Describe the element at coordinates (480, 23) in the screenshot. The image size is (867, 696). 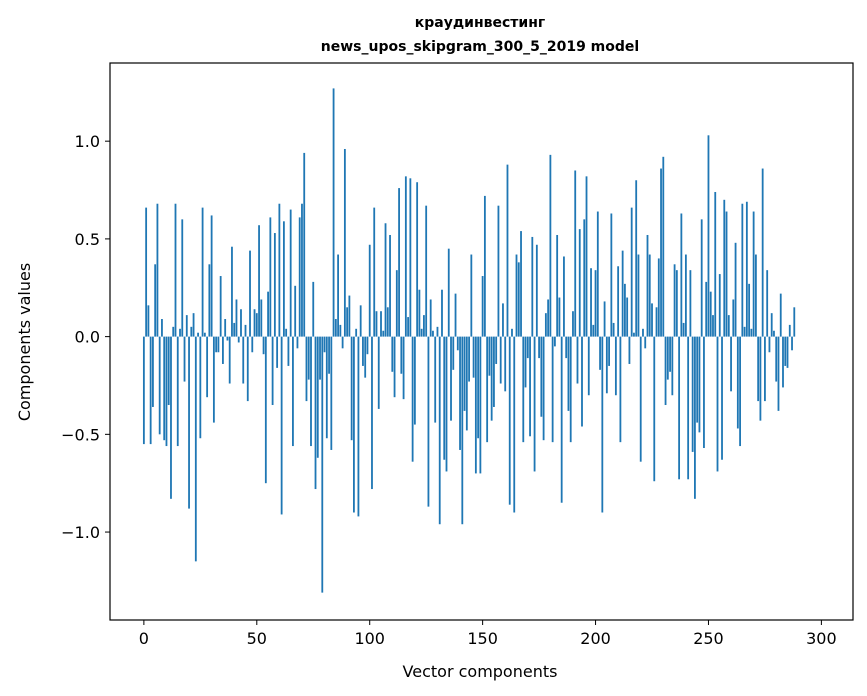
I see `chart-title: краудинвестинг` at that location.